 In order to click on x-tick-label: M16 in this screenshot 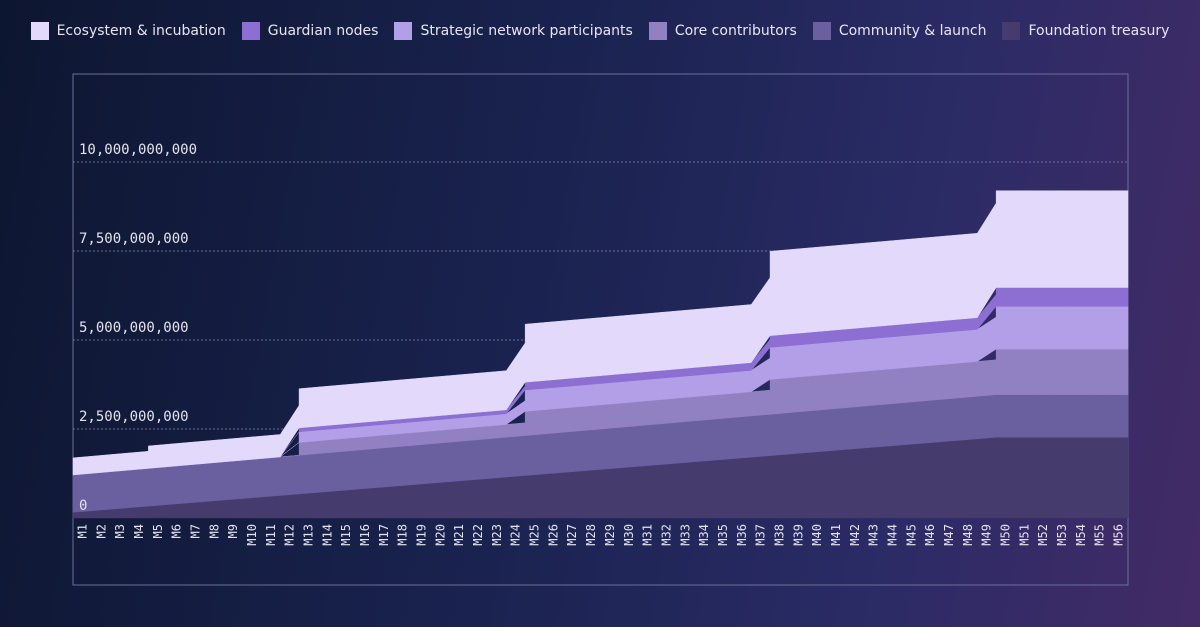, I will do `click(365, 535)`.